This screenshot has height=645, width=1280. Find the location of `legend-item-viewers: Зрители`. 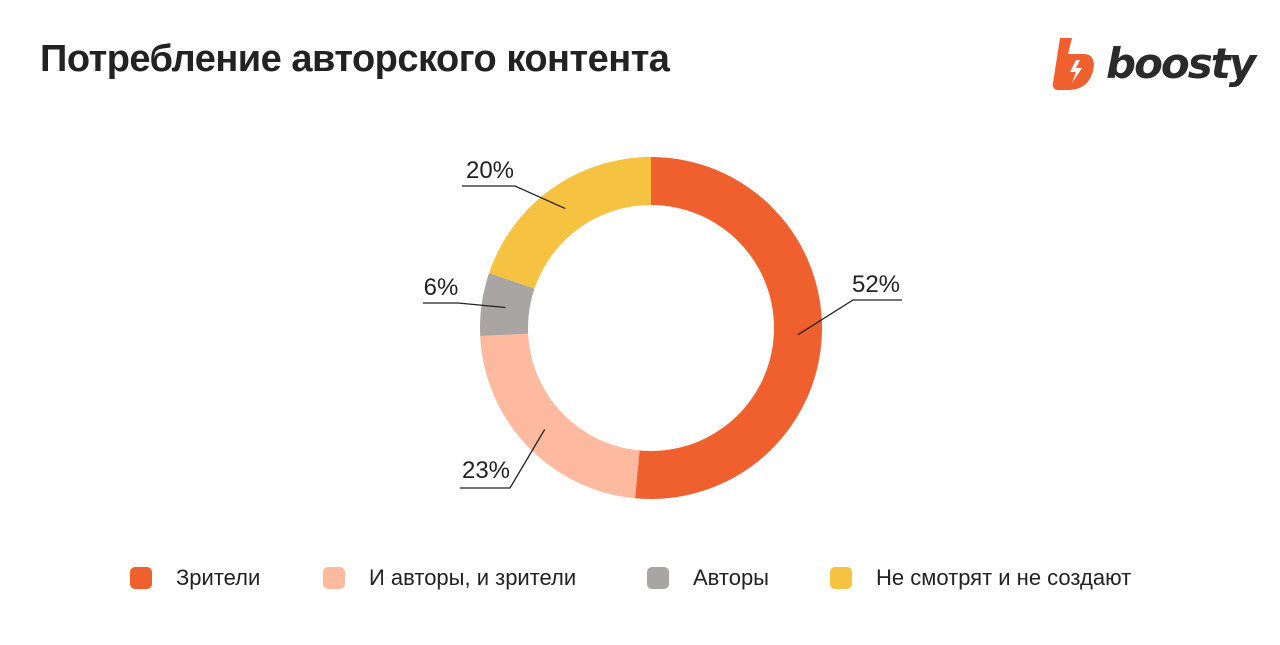

legend-item-viewers: Зрители is located at coordinates (195, 578).